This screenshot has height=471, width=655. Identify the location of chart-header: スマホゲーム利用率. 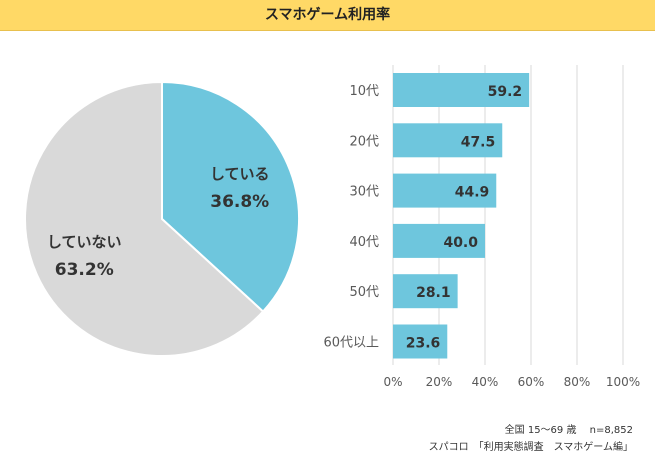
(327, 15).